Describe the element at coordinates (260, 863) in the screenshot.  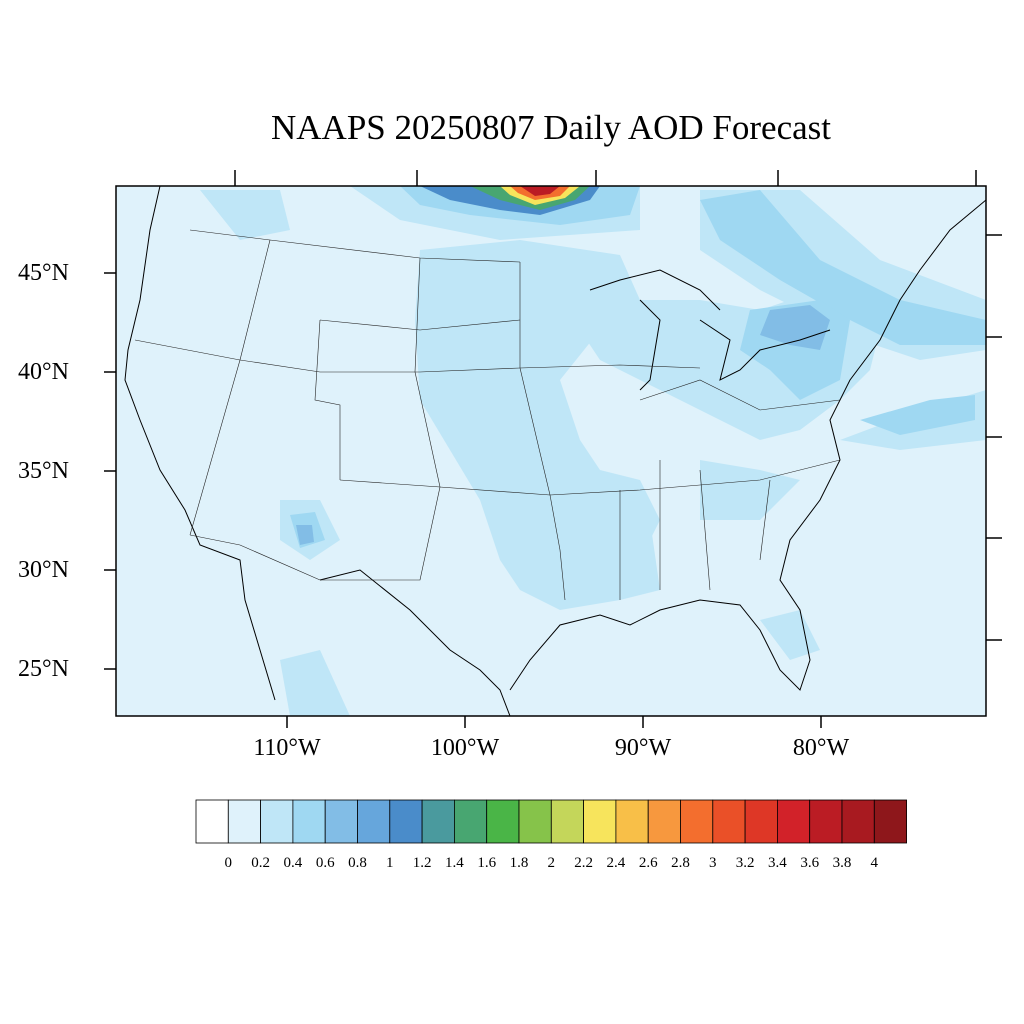
I see `colorbar-tick-label: 0.2` at that location.